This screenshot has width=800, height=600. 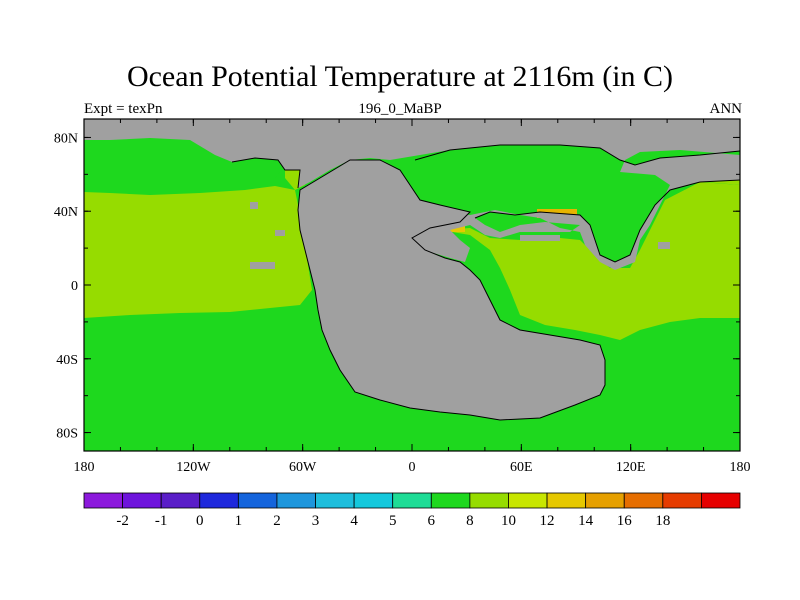 What do you see at coordinates (239, 521) in the screenshot?
I see `colorbar-label: 1` at bounding box center [239, 521].